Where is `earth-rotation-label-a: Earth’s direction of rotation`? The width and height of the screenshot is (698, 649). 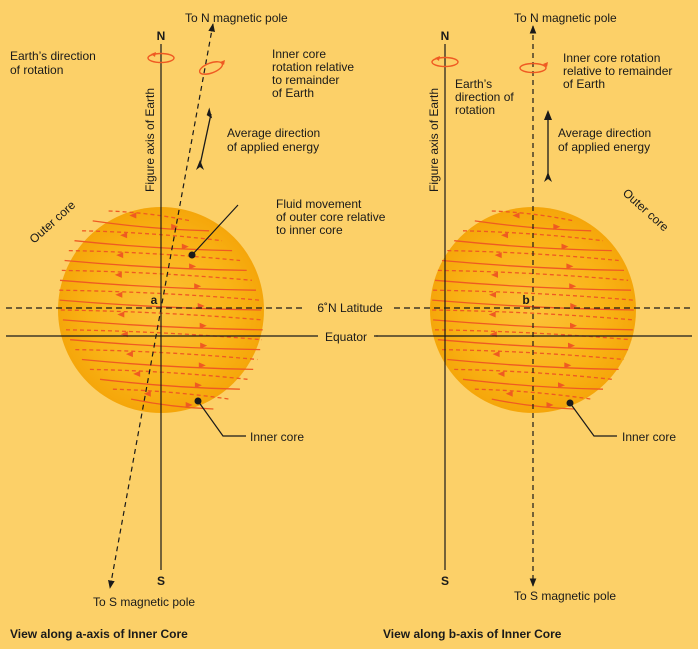 earth-rotation-label-a: Earth’s direction of rotation is located at coordinates (54, 63).